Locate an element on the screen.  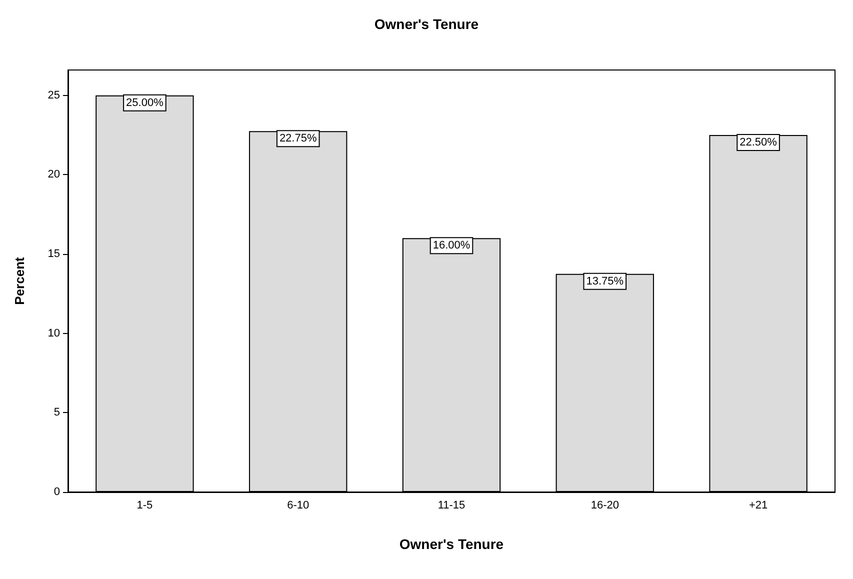
y-tick-label: 0 is located at coordinates (57, 492).